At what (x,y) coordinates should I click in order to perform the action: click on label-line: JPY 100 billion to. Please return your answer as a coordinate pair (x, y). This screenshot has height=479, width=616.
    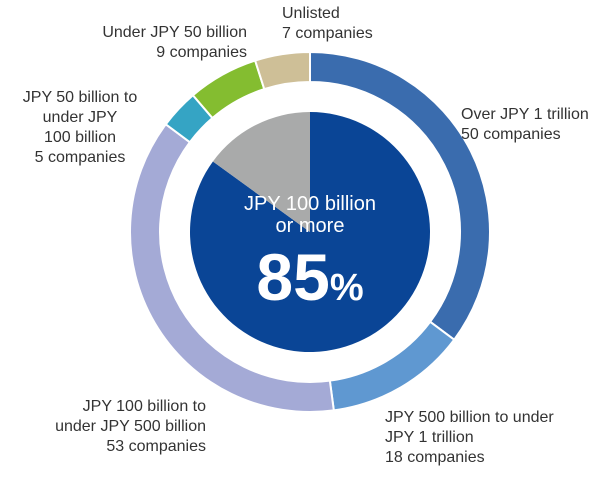
    Looking at the image, I should click on (144, 406).